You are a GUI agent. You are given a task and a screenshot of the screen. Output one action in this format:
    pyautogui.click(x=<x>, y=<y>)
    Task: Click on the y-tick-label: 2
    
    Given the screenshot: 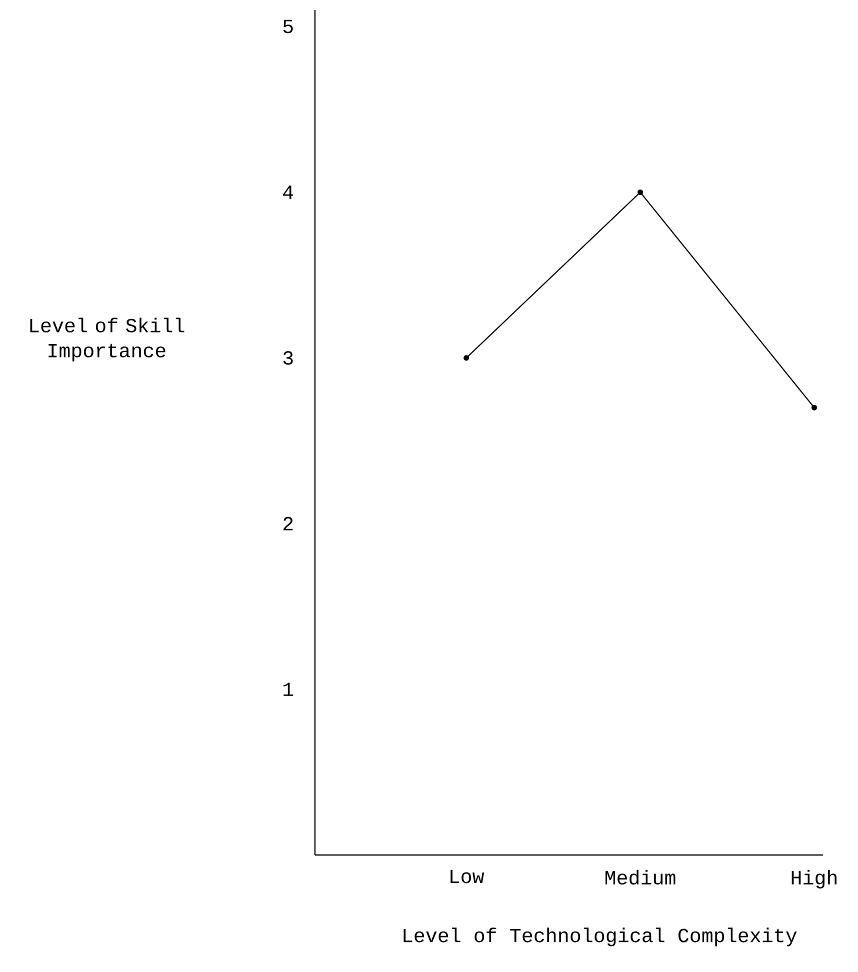 What is the action you would take?
    pyautogui.click(x=288, y=523)
    